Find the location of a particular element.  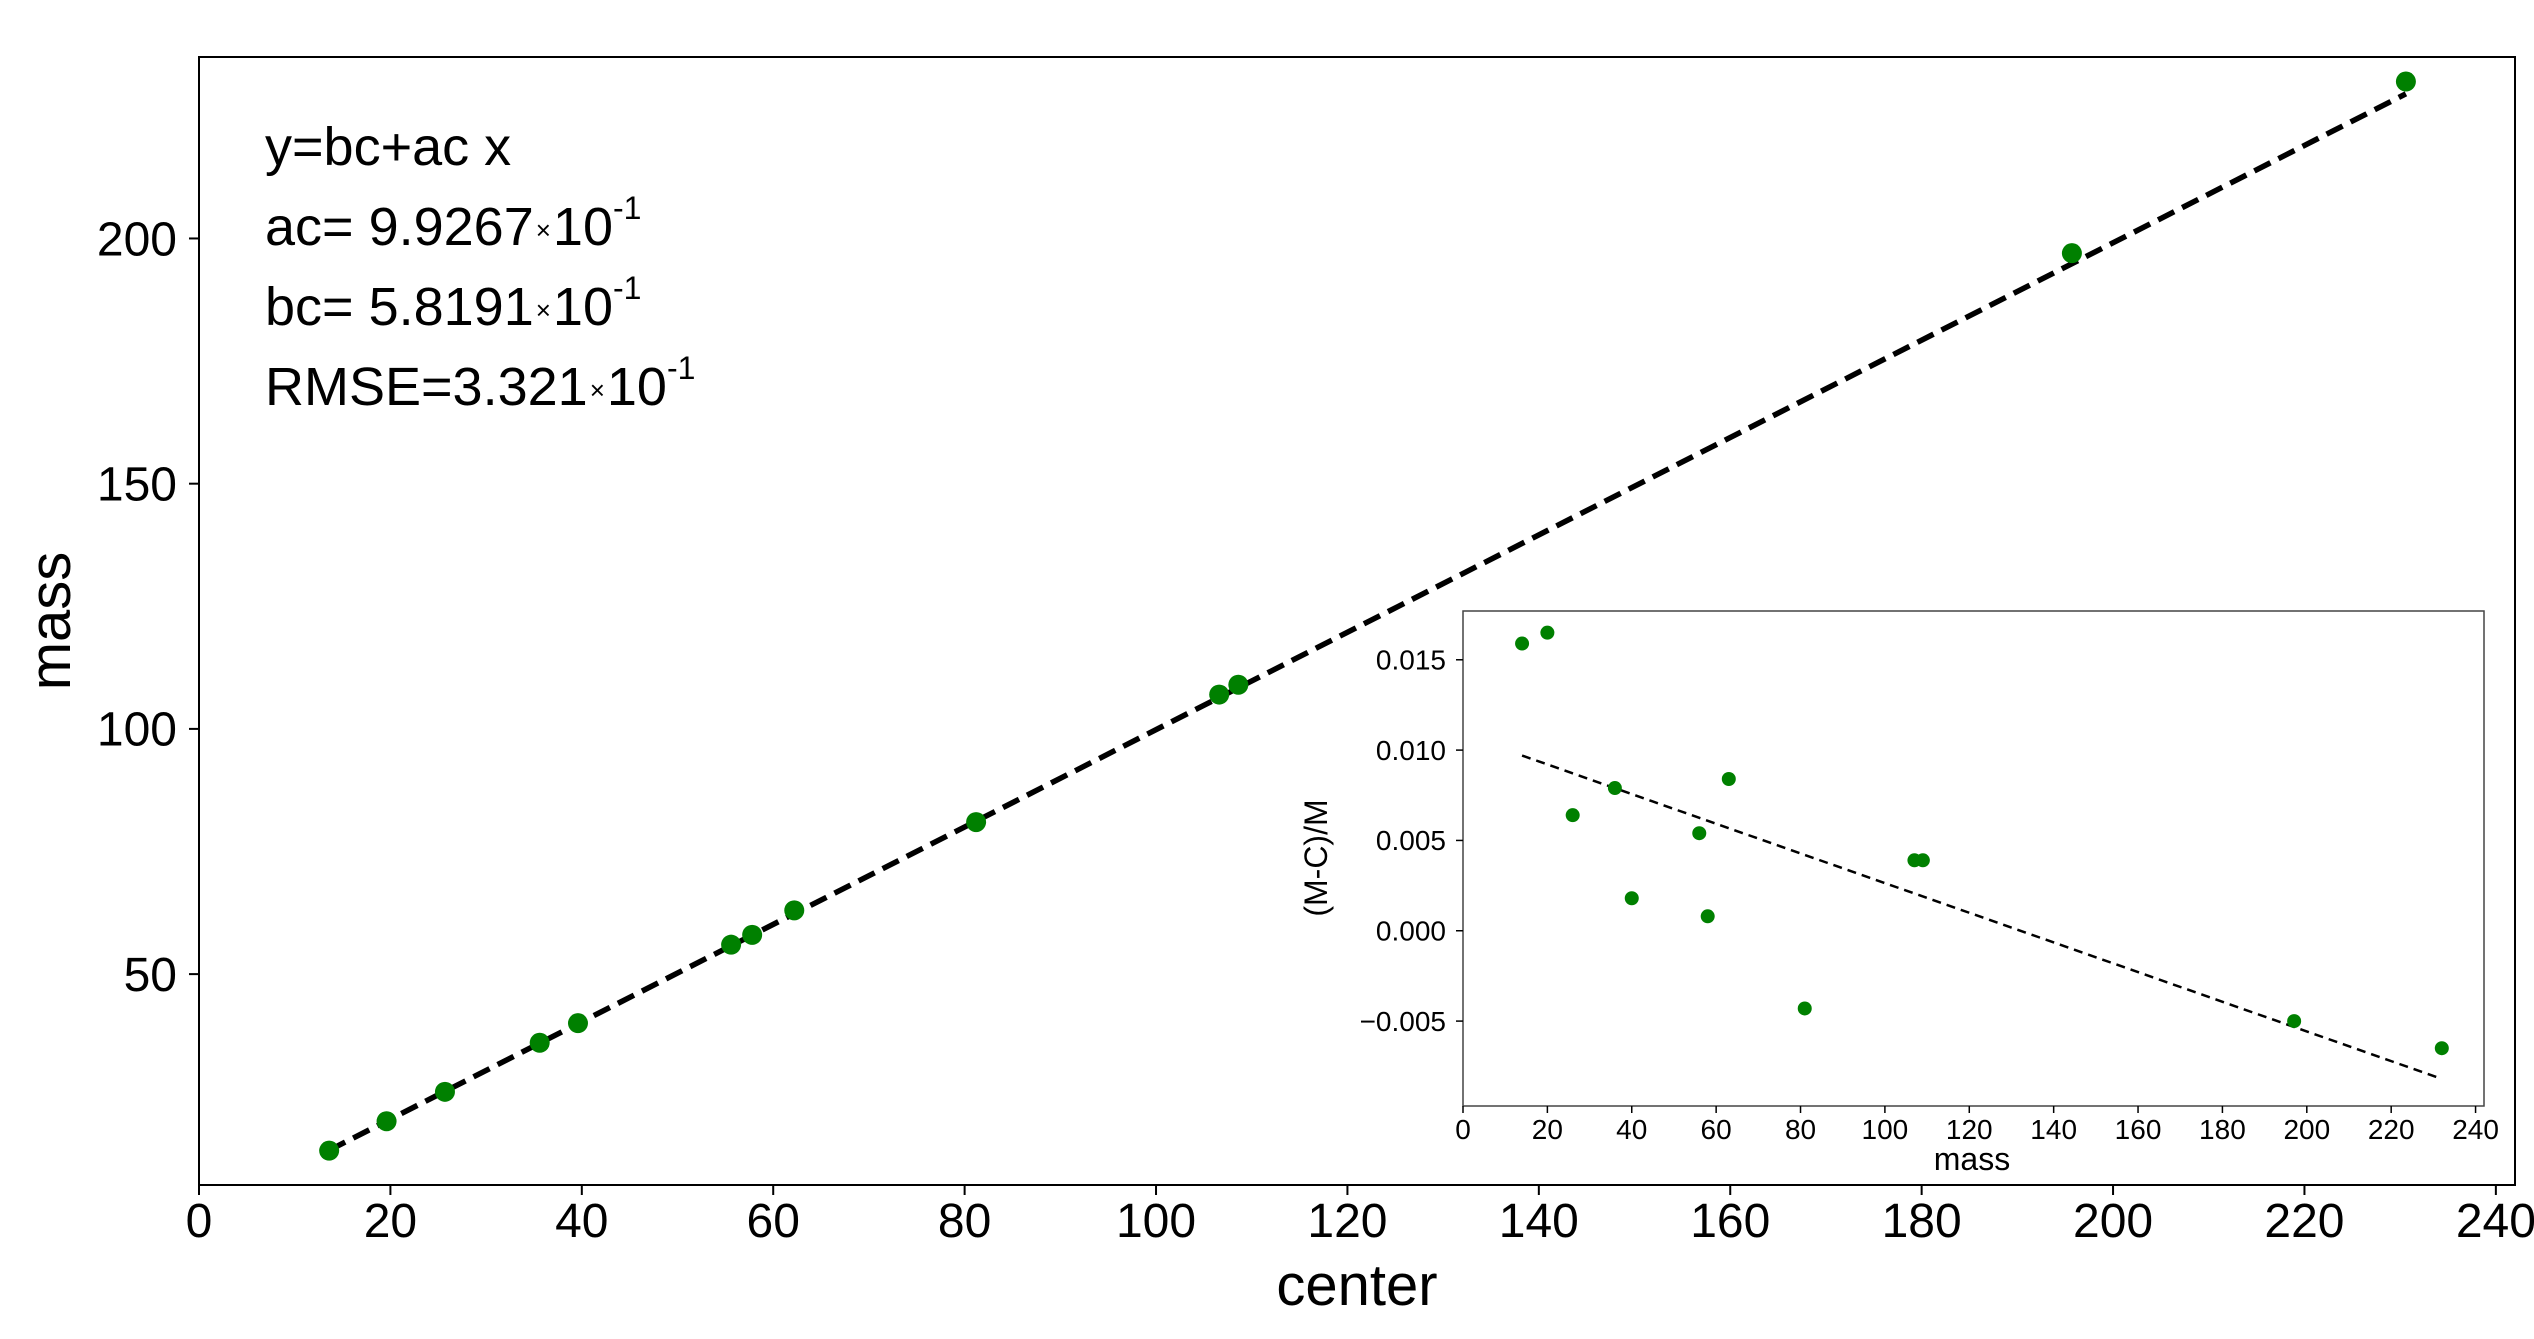

inset-x-tick-label: 60 is located at coordinates (1716, 1129).